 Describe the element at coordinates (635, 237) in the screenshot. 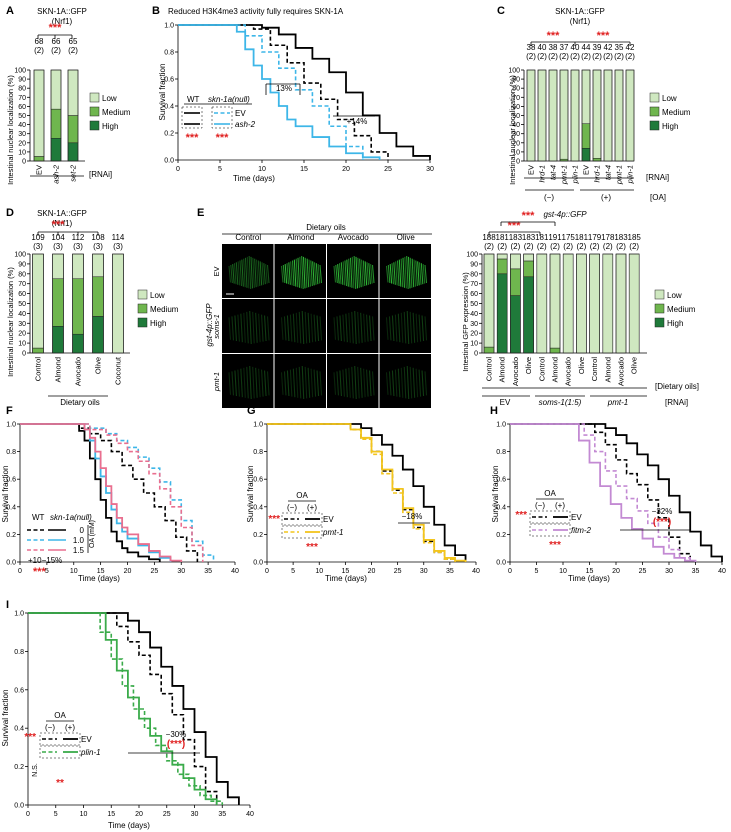

I see `bar-n-label: 185` at that location.